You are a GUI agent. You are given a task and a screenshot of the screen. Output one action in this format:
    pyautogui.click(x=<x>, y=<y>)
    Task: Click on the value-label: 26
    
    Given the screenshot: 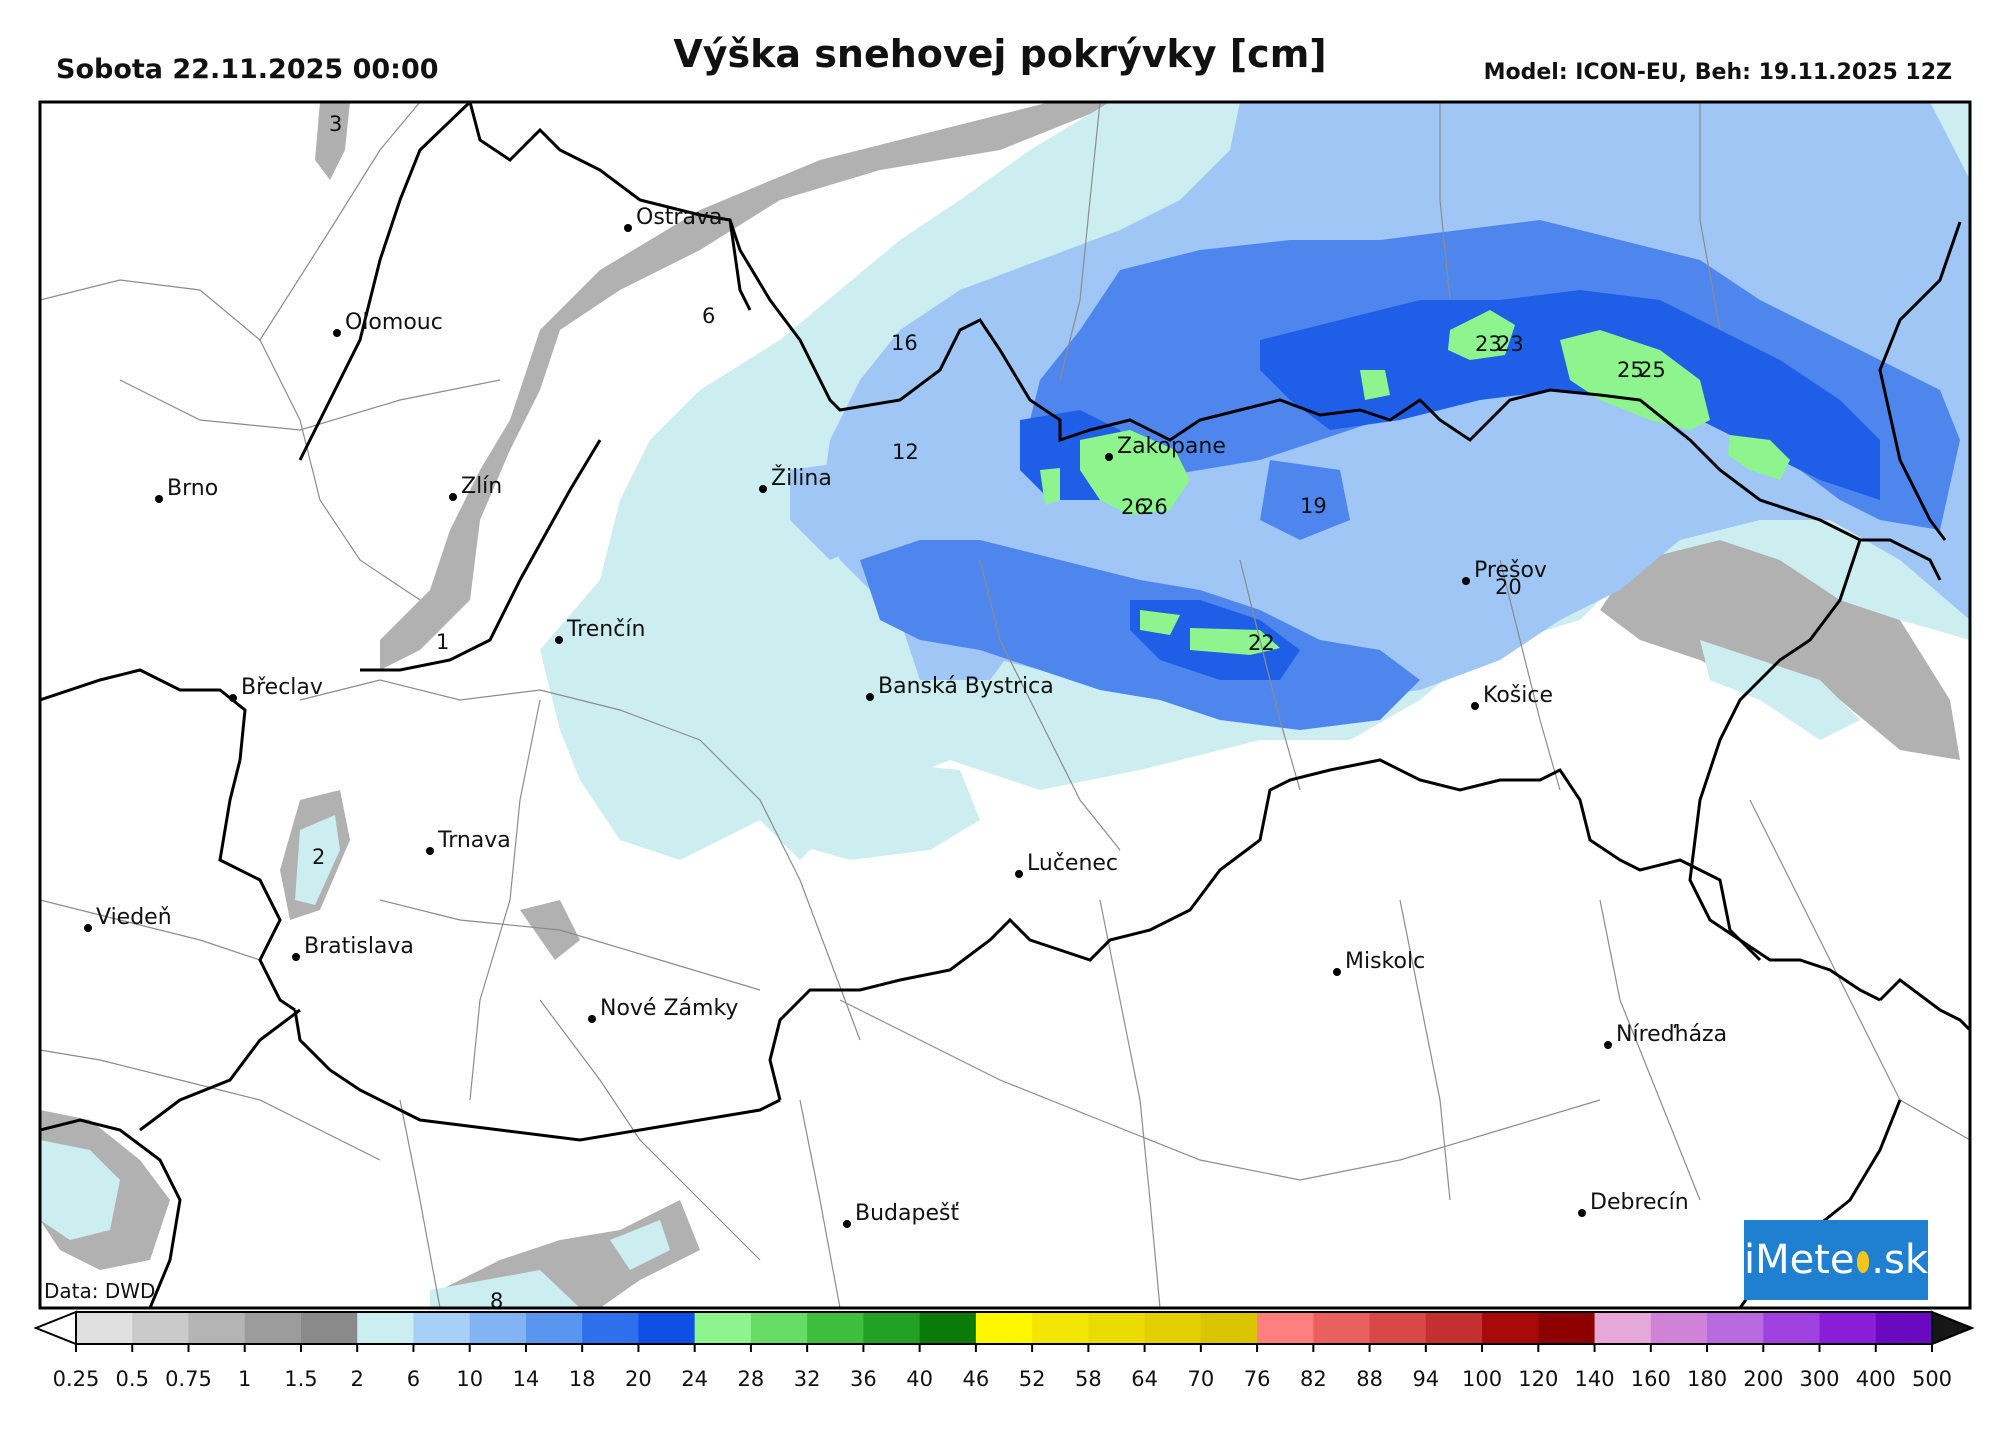 What is the action you would take?
    pyautogui.click(x=1134, y=507)
    